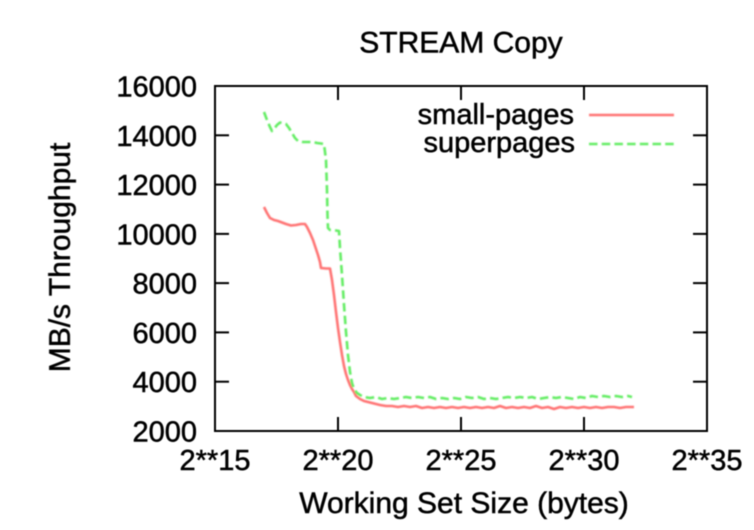  I want to click on svg-text: 2**15, so click(215, 461).